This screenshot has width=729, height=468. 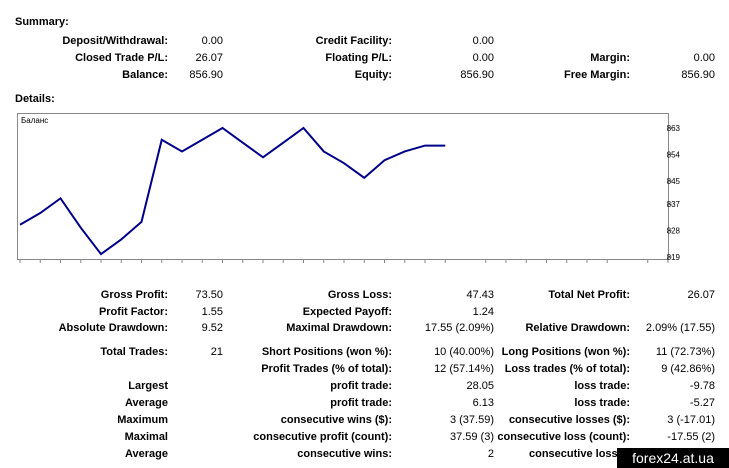 I want to click on average-label: Average, so click(x=146, y=403).